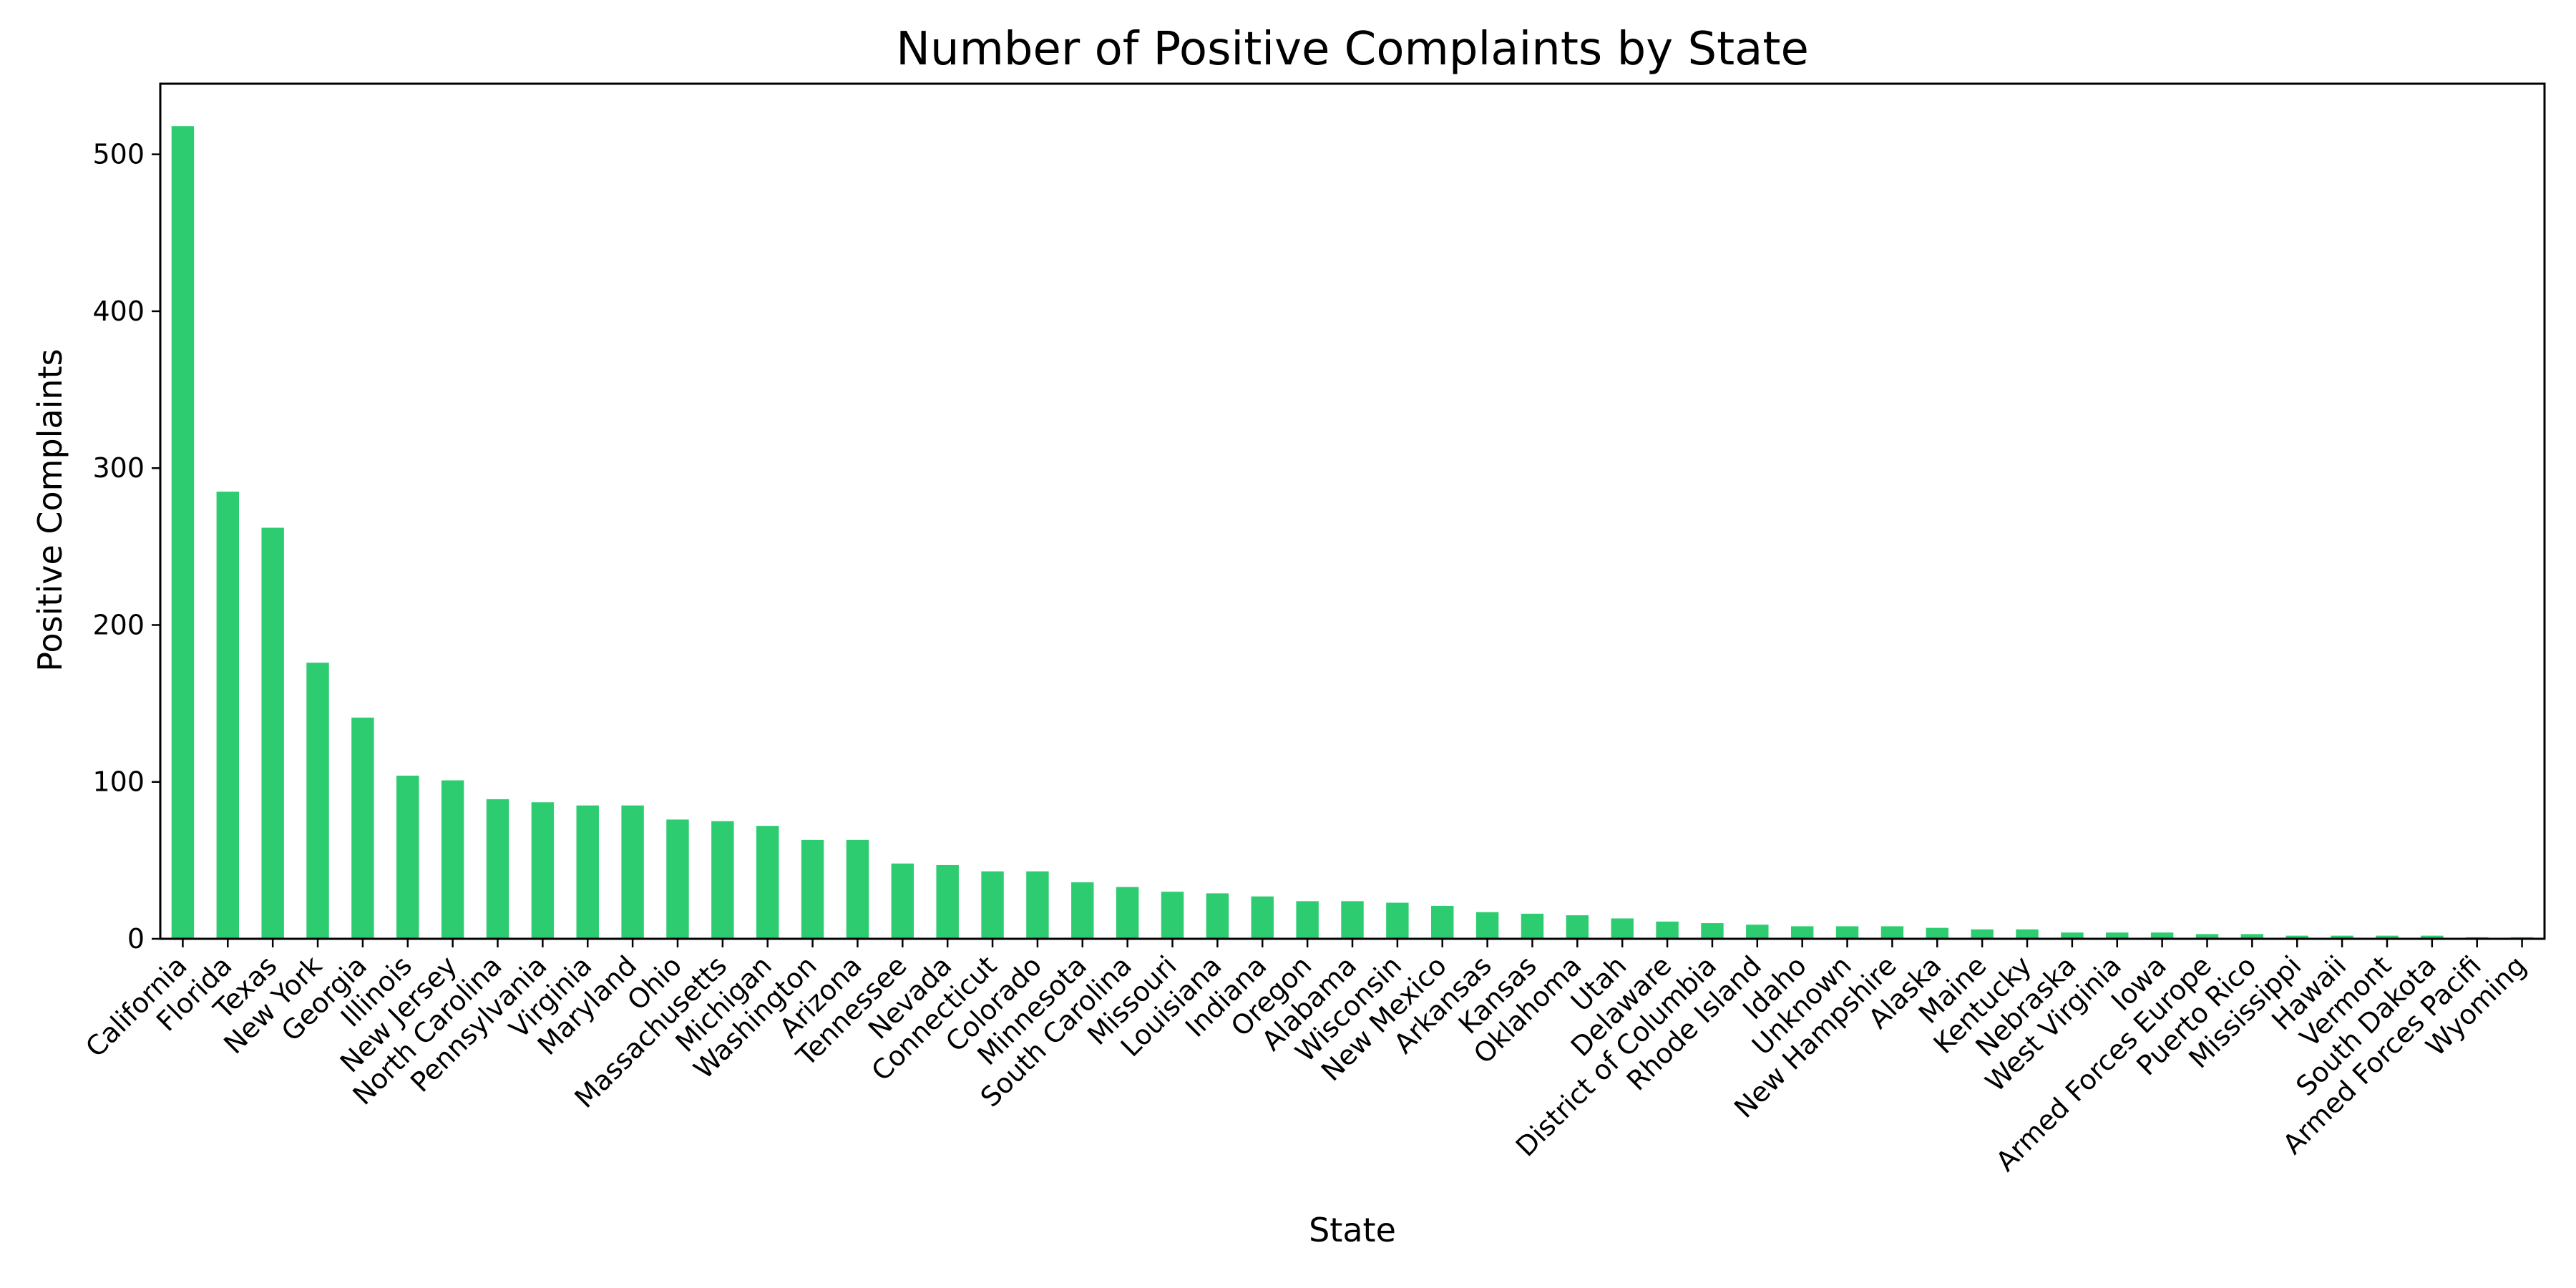 The width and height of the screenshot is (2576, 1288). I want to click on y-tick-label: 300, so click(118, 468).